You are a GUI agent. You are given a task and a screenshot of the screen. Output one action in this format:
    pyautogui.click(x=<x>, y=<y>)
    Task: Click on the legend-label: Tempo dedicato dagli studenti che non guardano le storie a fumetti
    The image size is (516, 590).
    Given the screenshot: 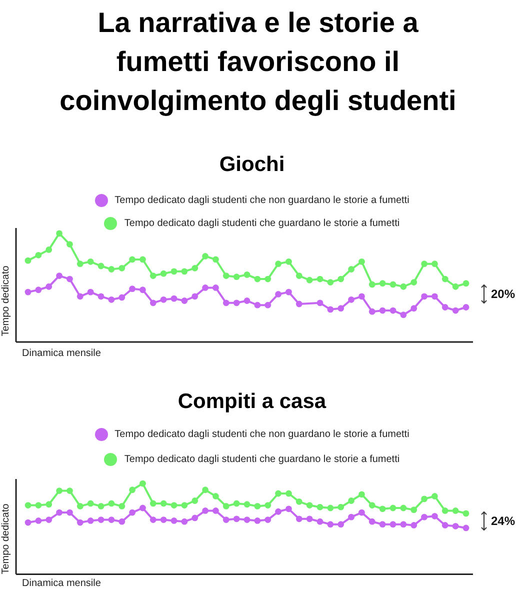 What is the action you would take?
    pyautogui.click(x=262, y=200)
    